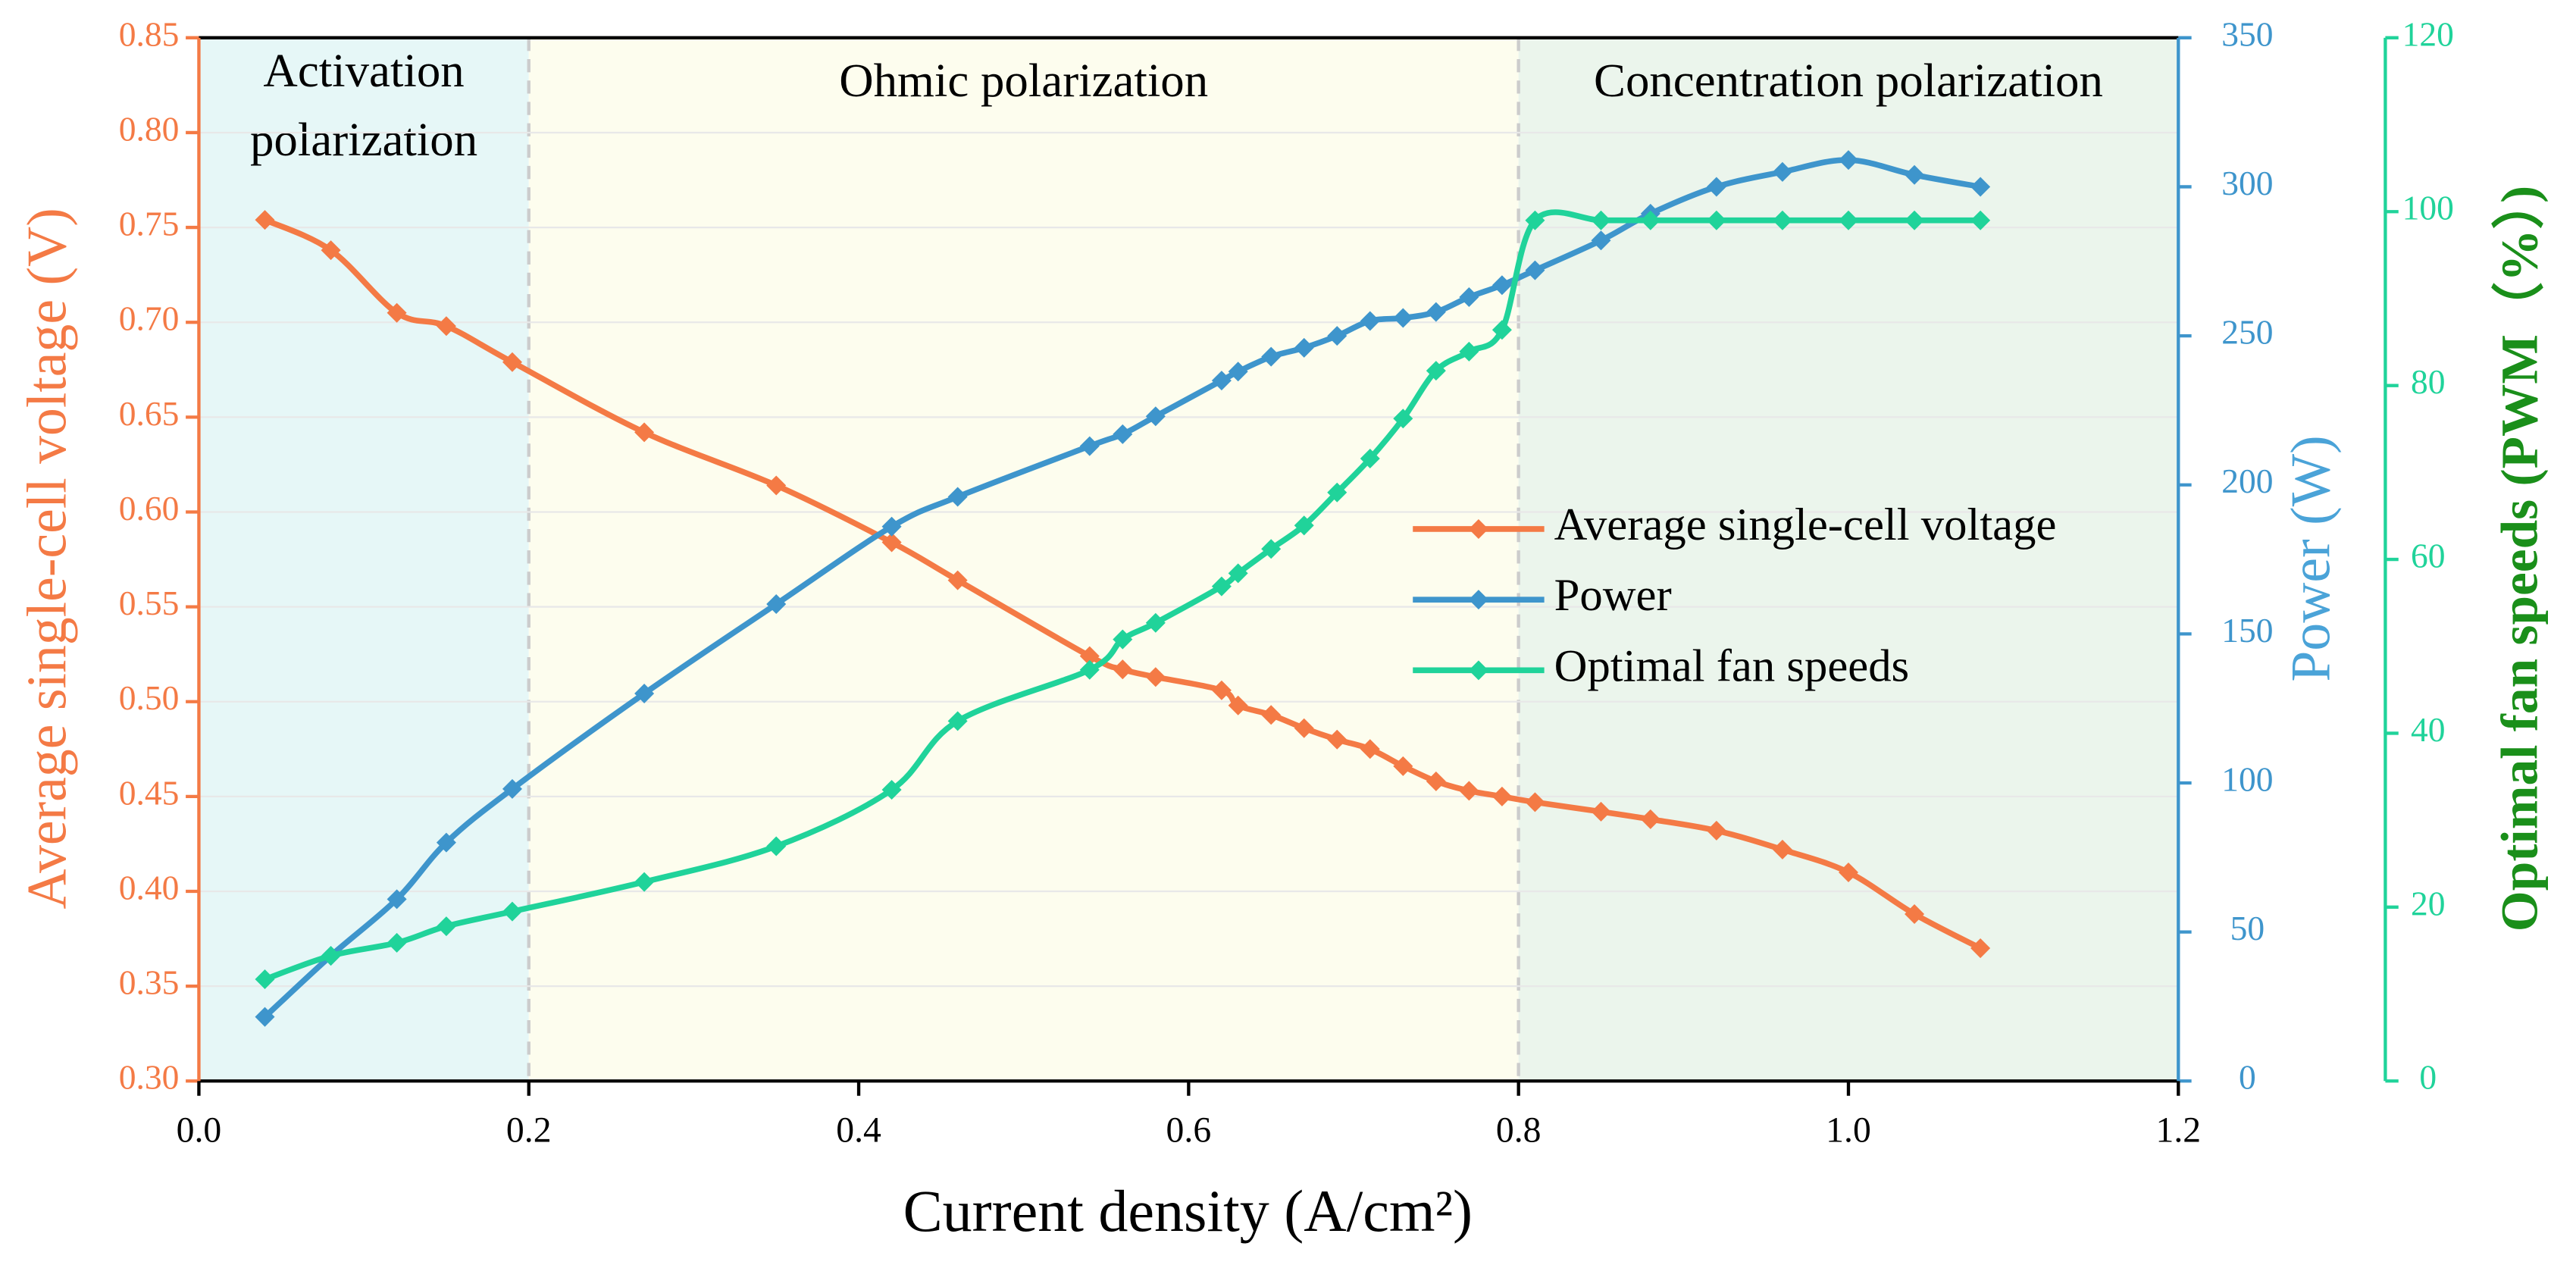 This screenshot has height=1265, width=2576. What do you see at coordinates (2428, 1077) in the screenshot?
I see `y3-tick-label: 0` at bounding box center [2428, 1077].